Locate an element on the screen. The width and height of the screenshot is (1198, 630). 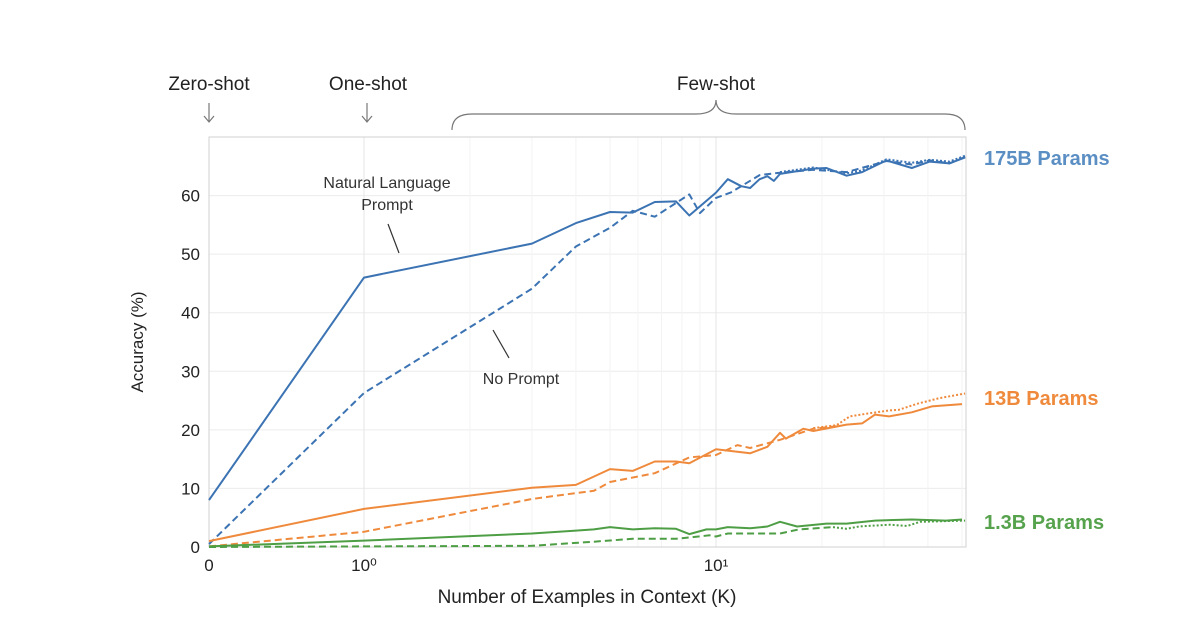
one-shot-label: One-shot is located at coordinates (368, 84).